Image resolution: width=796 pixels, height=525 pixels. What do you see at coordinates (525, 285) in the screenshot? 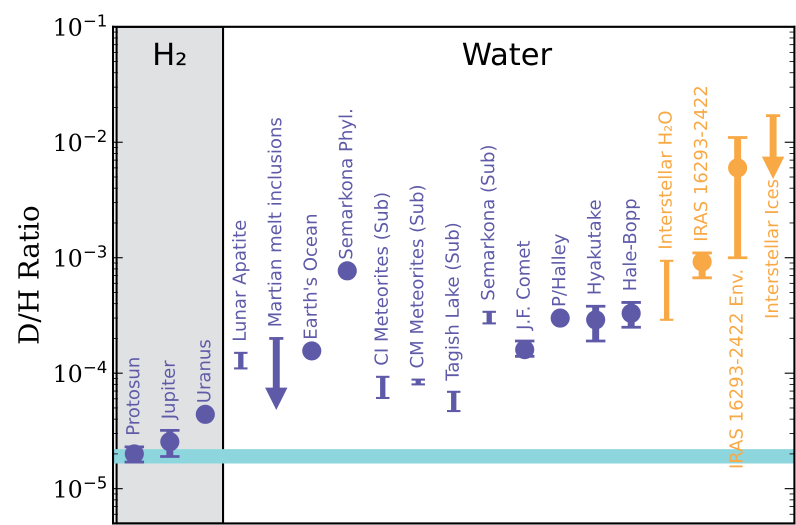
I see `x-tick-label: J.F. Comet` at bounding box center [525, 285].